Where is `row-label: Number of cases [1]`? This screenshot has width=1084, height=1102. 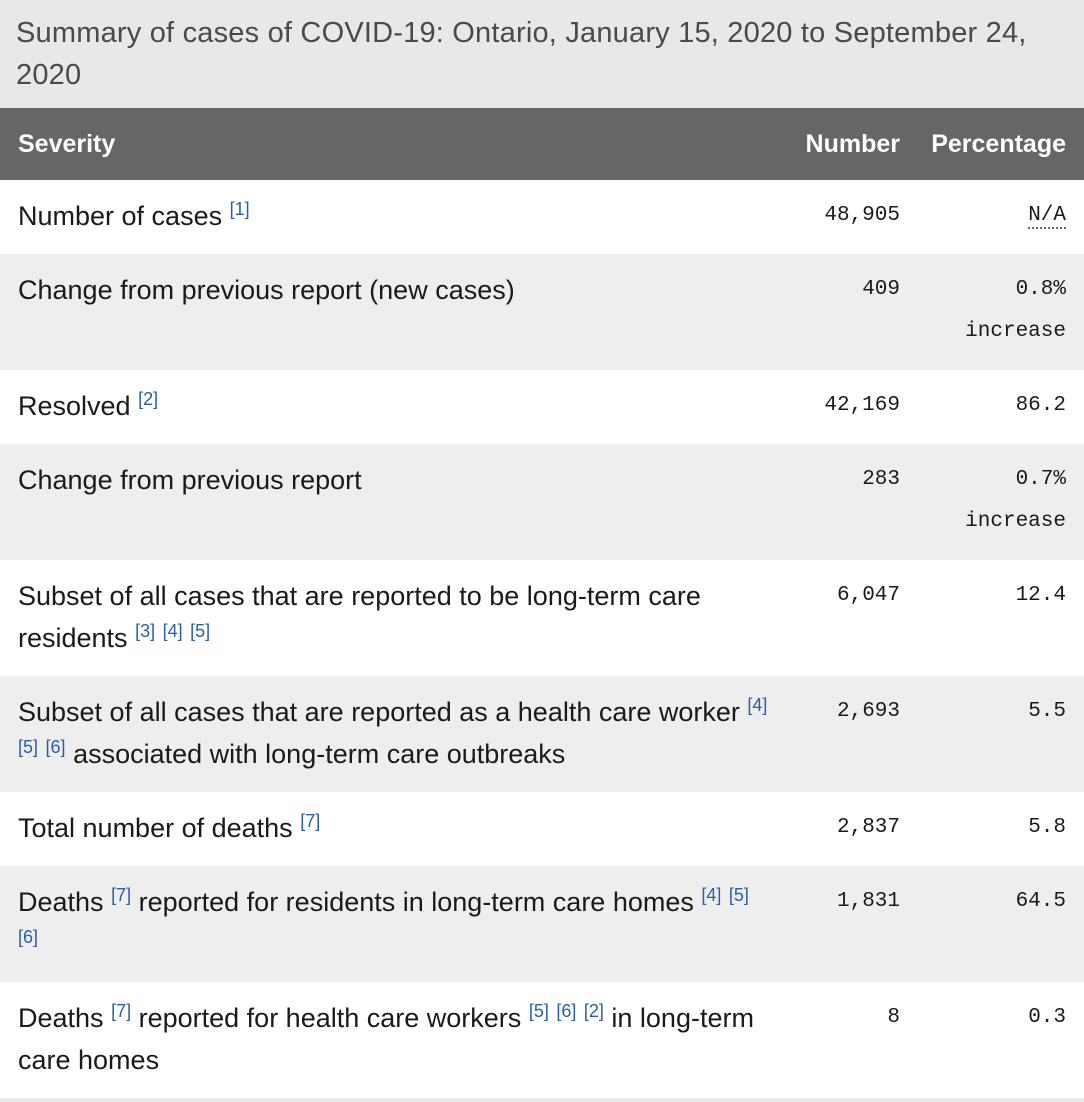
row-label: Number of cases [1] is located at coordinates (393, 217).